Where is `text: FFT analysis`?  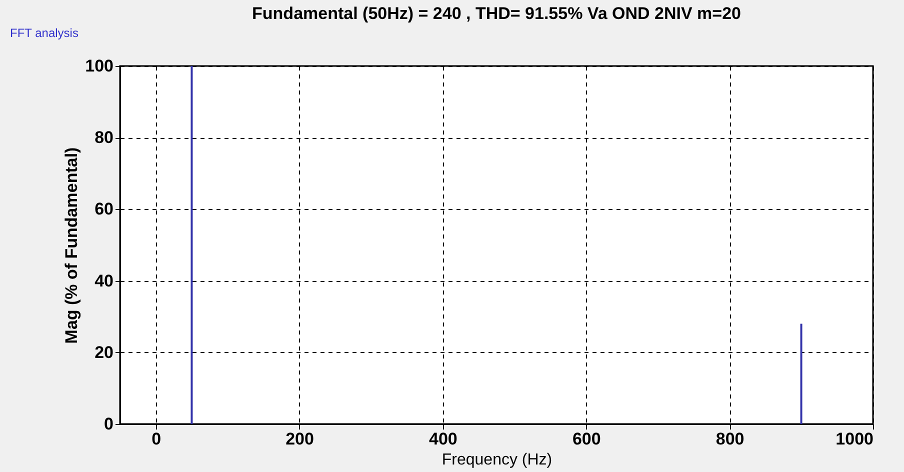 text: FFT analysis is located at coordinates (44, 33).